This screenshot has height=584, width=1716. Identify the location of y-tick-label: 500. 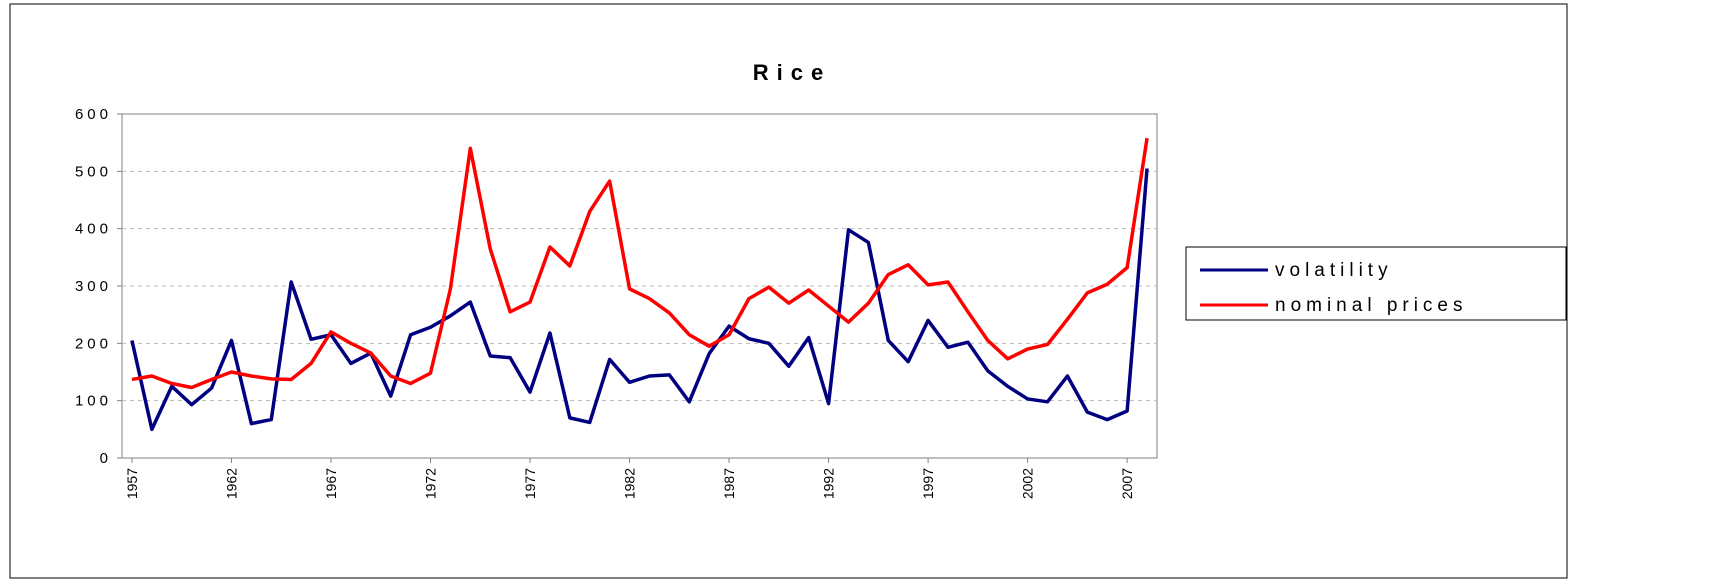
(93, 171).